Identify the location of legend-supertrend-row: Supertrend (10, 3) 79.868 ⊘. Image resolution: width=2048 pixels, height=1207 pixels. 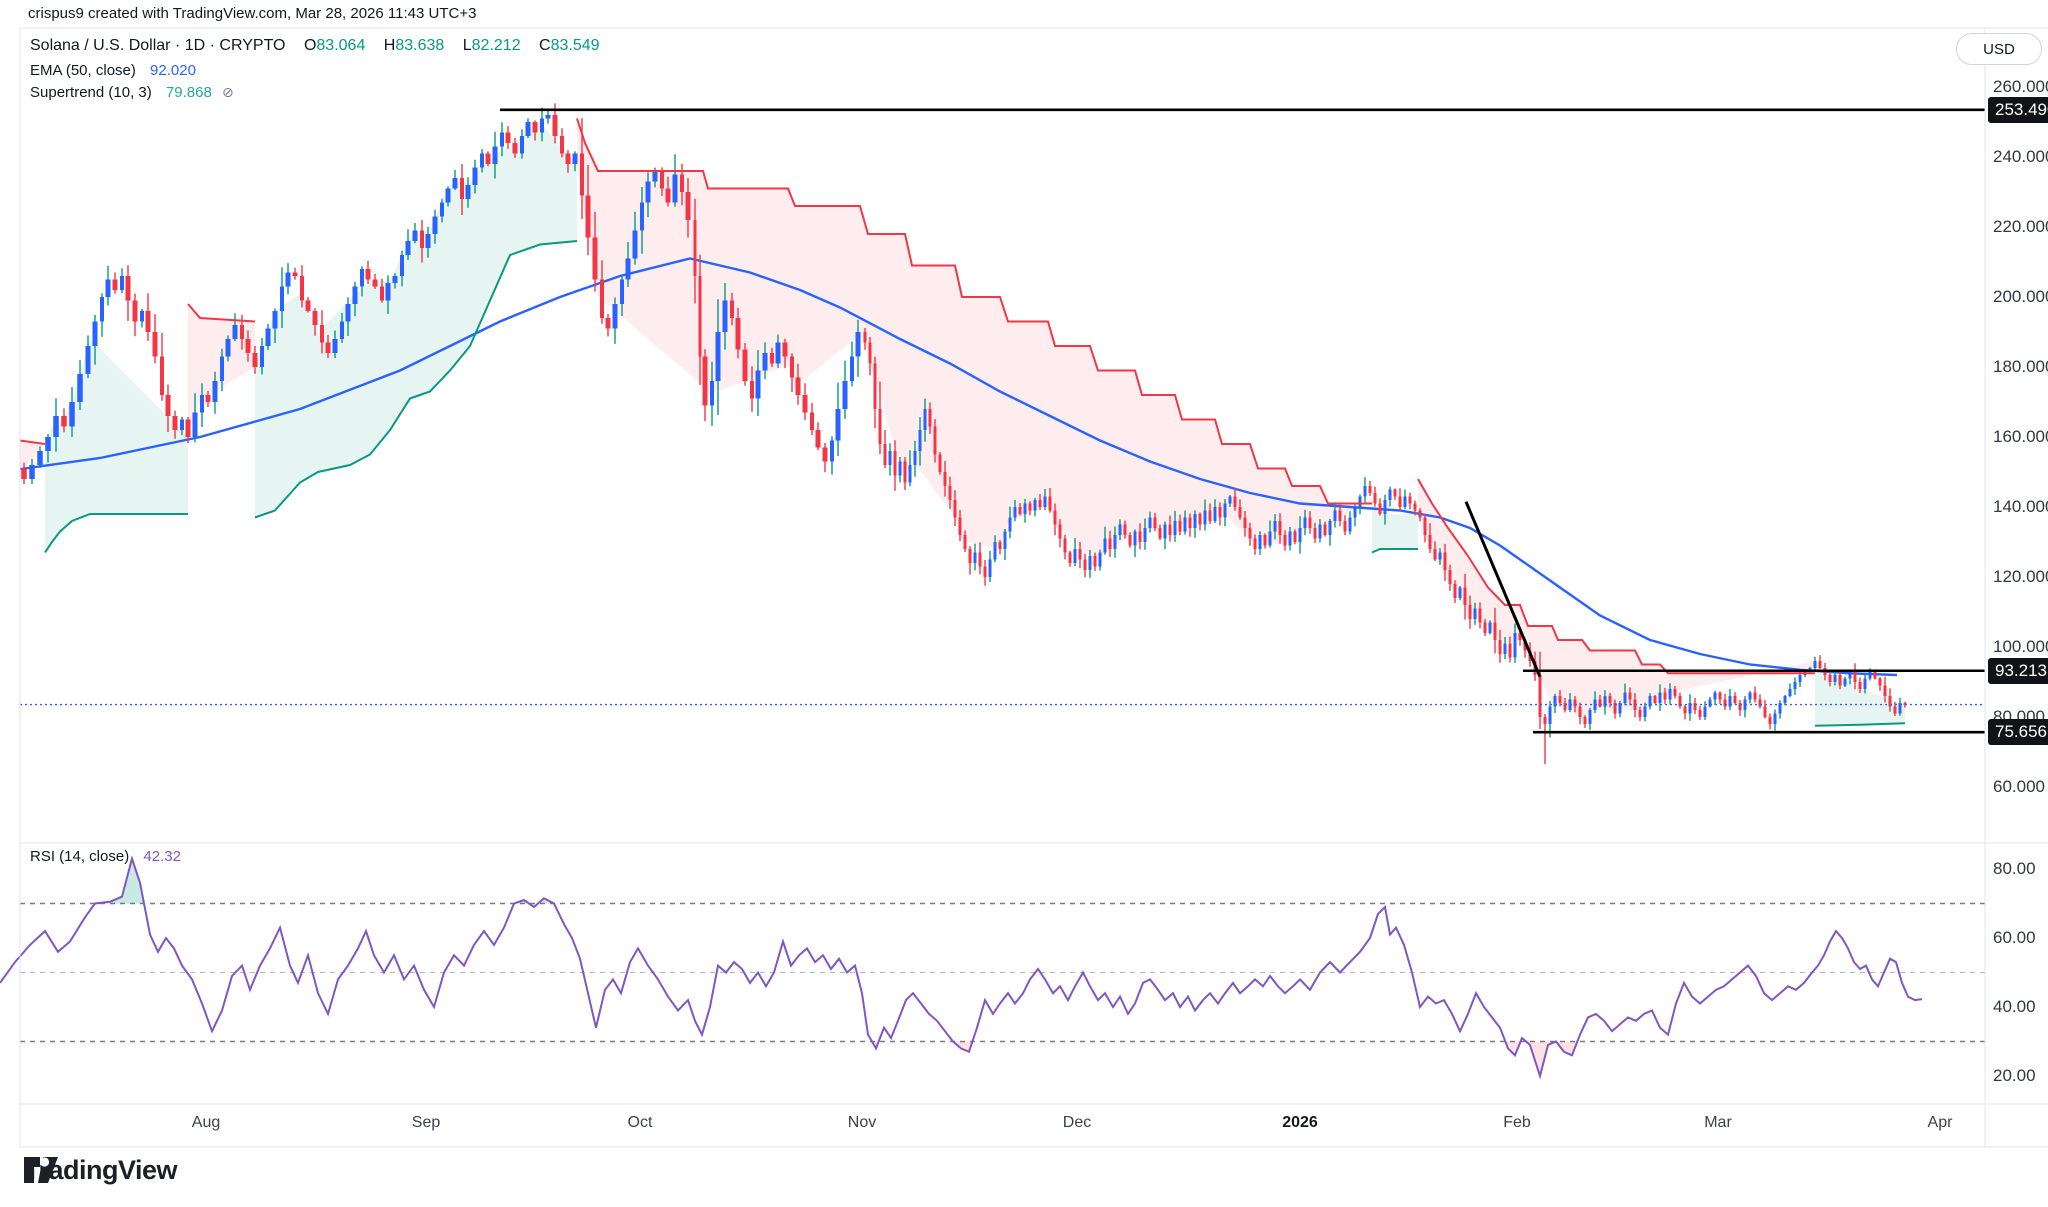
(132, 92).